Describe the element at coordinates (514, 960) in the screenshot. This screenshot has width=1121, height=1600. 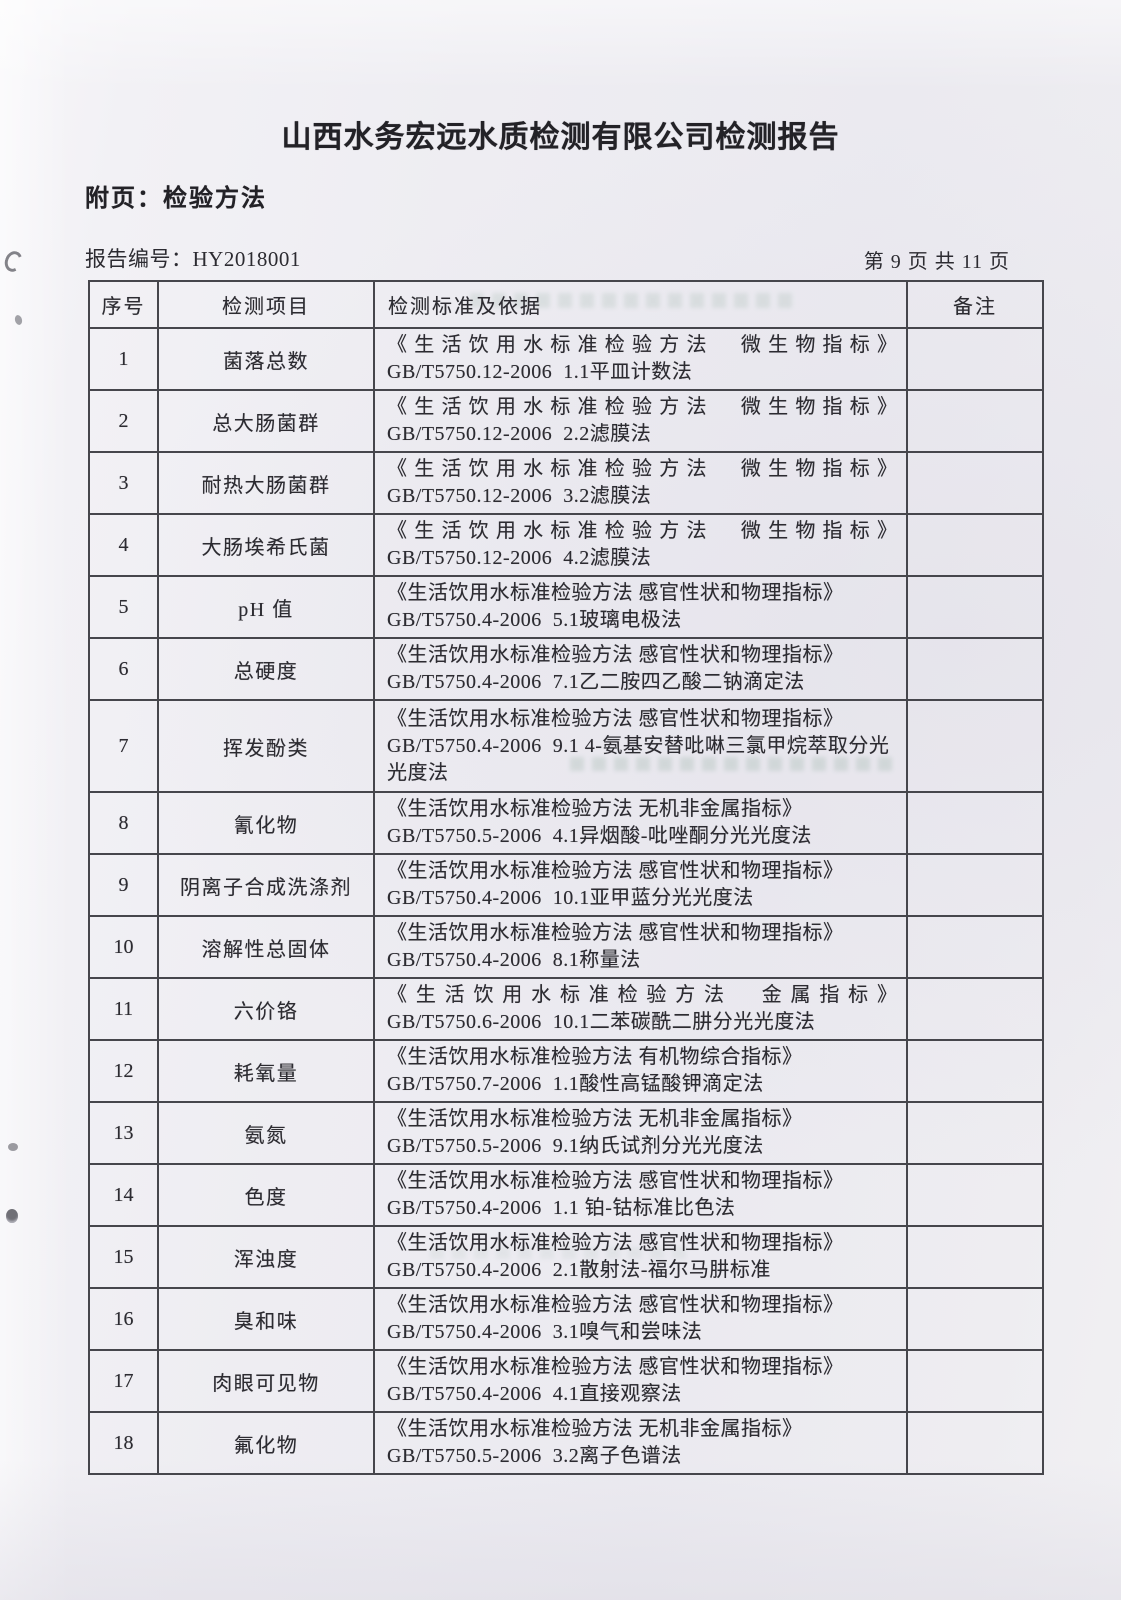
I see `standard-method-line: GB/T5750.4-2006 8.1称量法` at that location.